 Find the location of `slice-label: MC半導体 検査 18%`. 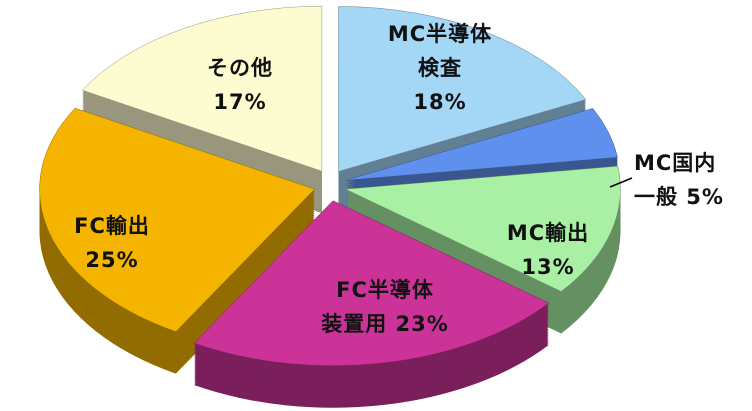

slice-label: MC半導体 検査 18% is located at coordinates (440, 68).